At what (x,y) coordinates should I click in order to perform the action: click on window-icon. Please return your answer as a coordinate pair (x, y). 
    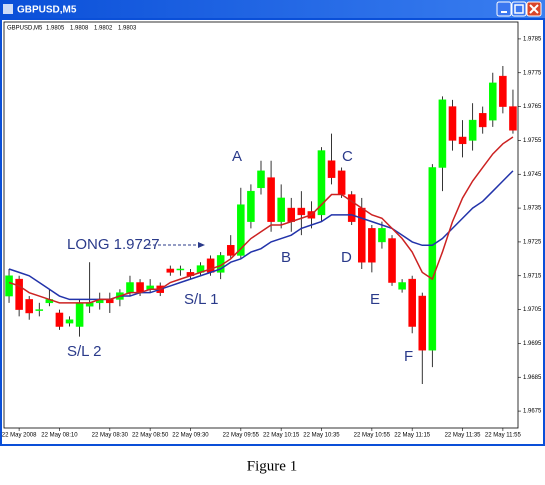
    Looking at the image, I should click on (8, 9).